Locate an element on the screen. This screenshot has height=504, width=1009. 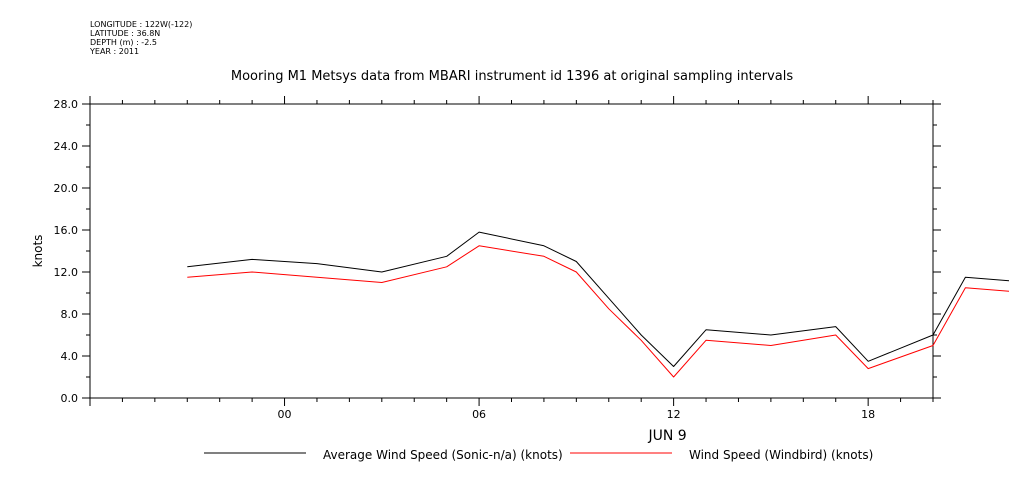
x-tick-label: 18 is located at coordinates (868, 414).